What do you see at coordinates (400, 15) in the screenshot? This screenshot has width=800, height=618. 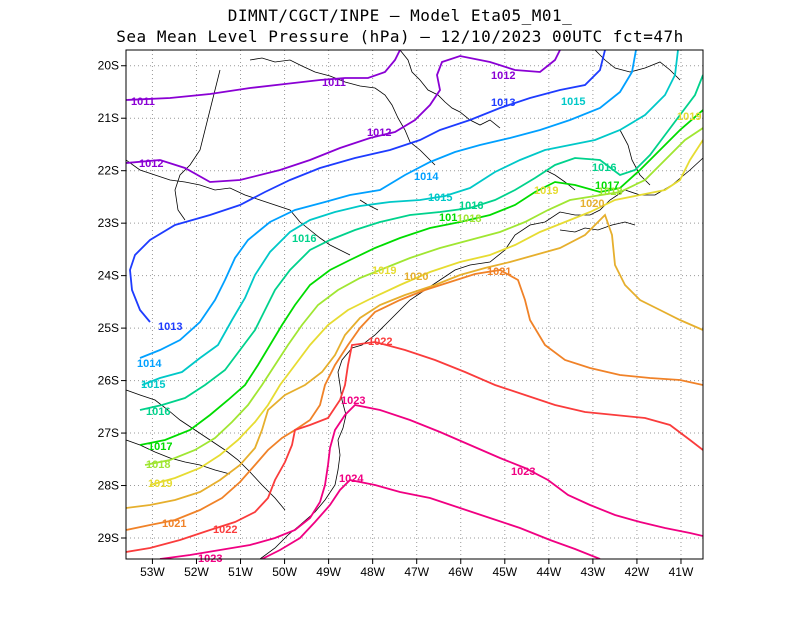 I see `chart-title: DIMNT/CGCT/INPE – Model Eta05_M01_` at bounding box center [400, 15].